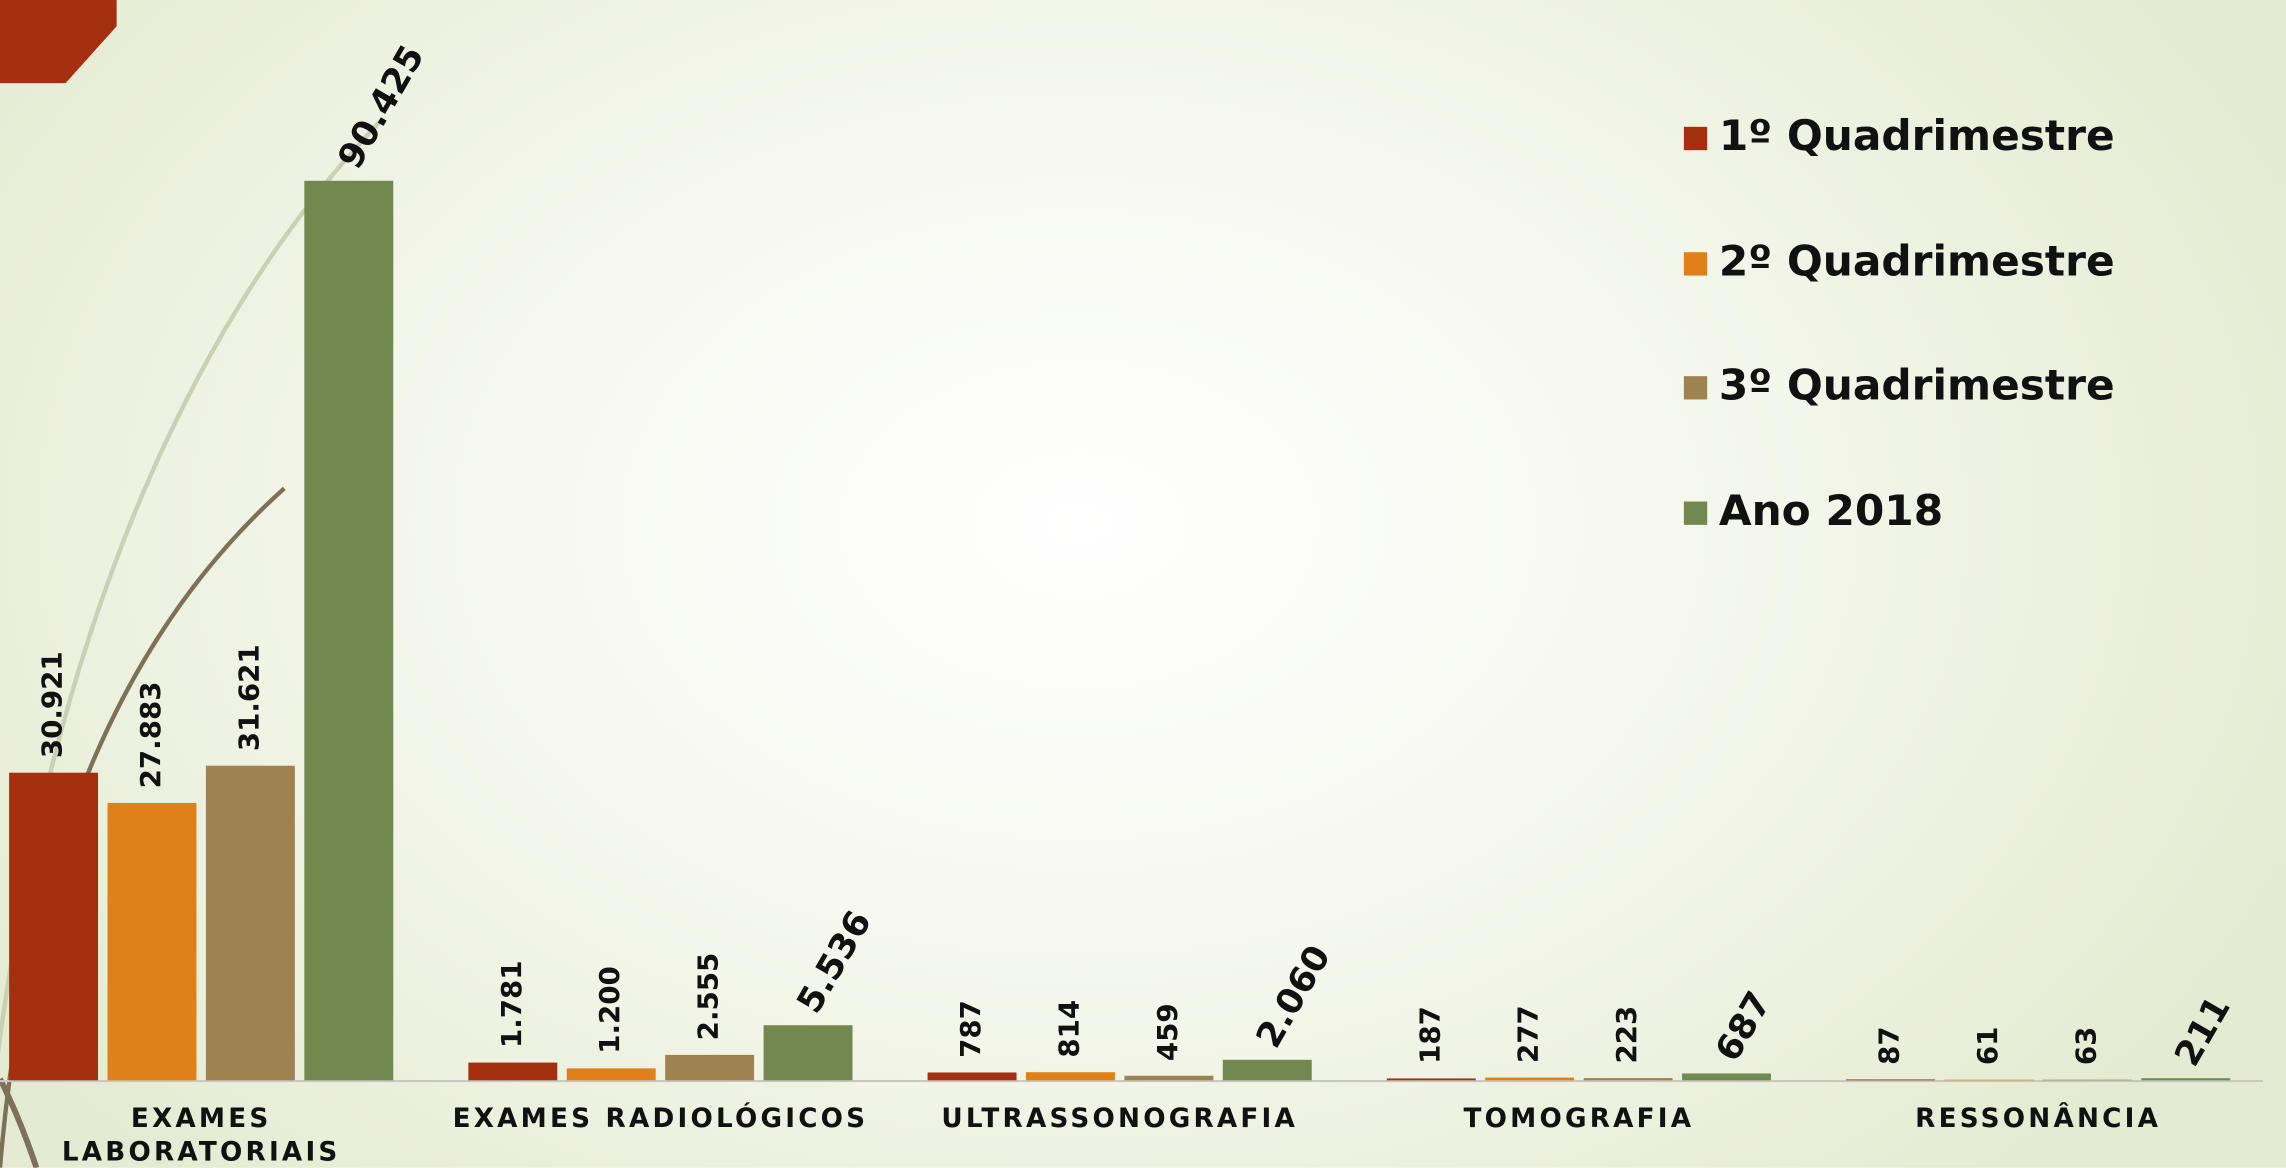  What do you see at coordinates (1579, 1119) in the screenshot?
I see `x-tick-label: TOMOGRAFIA` at bounding box center [1579, 1119].